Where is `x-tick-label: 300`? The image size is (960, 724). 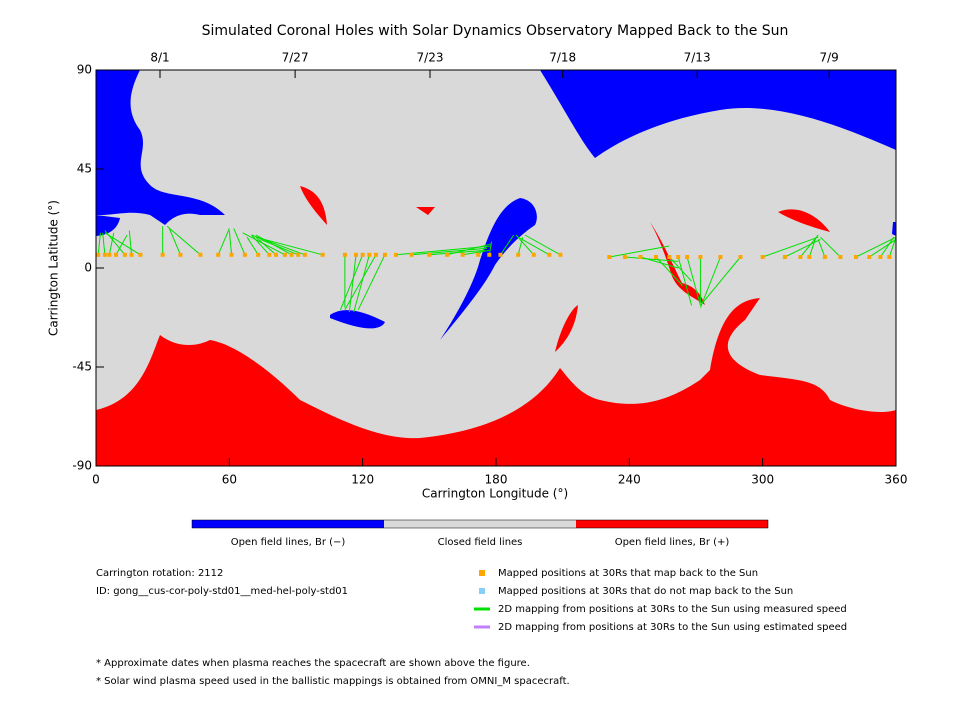
x-tick-label: 300 is located at coordinates (762, 480).